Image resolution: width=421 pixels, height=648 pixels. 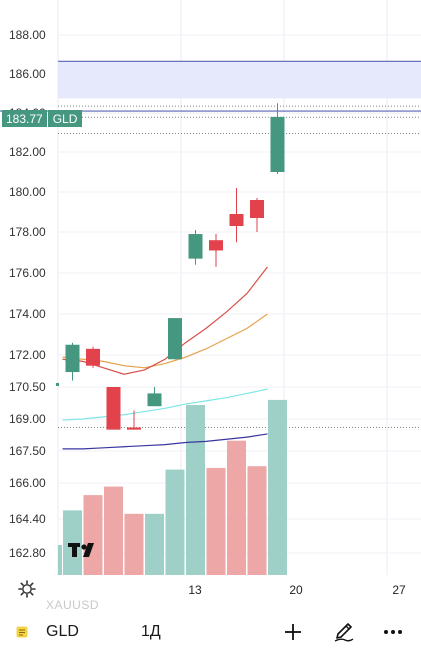 I want to click on y-axis-label: 188.00, so click(x=27, y=35).